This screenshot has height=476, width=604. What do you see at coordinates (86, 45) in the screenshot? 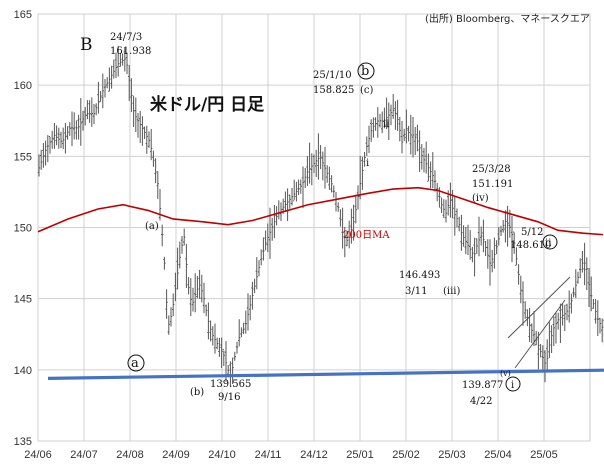
I see `label-B: B` at bounding box center [86, 45].